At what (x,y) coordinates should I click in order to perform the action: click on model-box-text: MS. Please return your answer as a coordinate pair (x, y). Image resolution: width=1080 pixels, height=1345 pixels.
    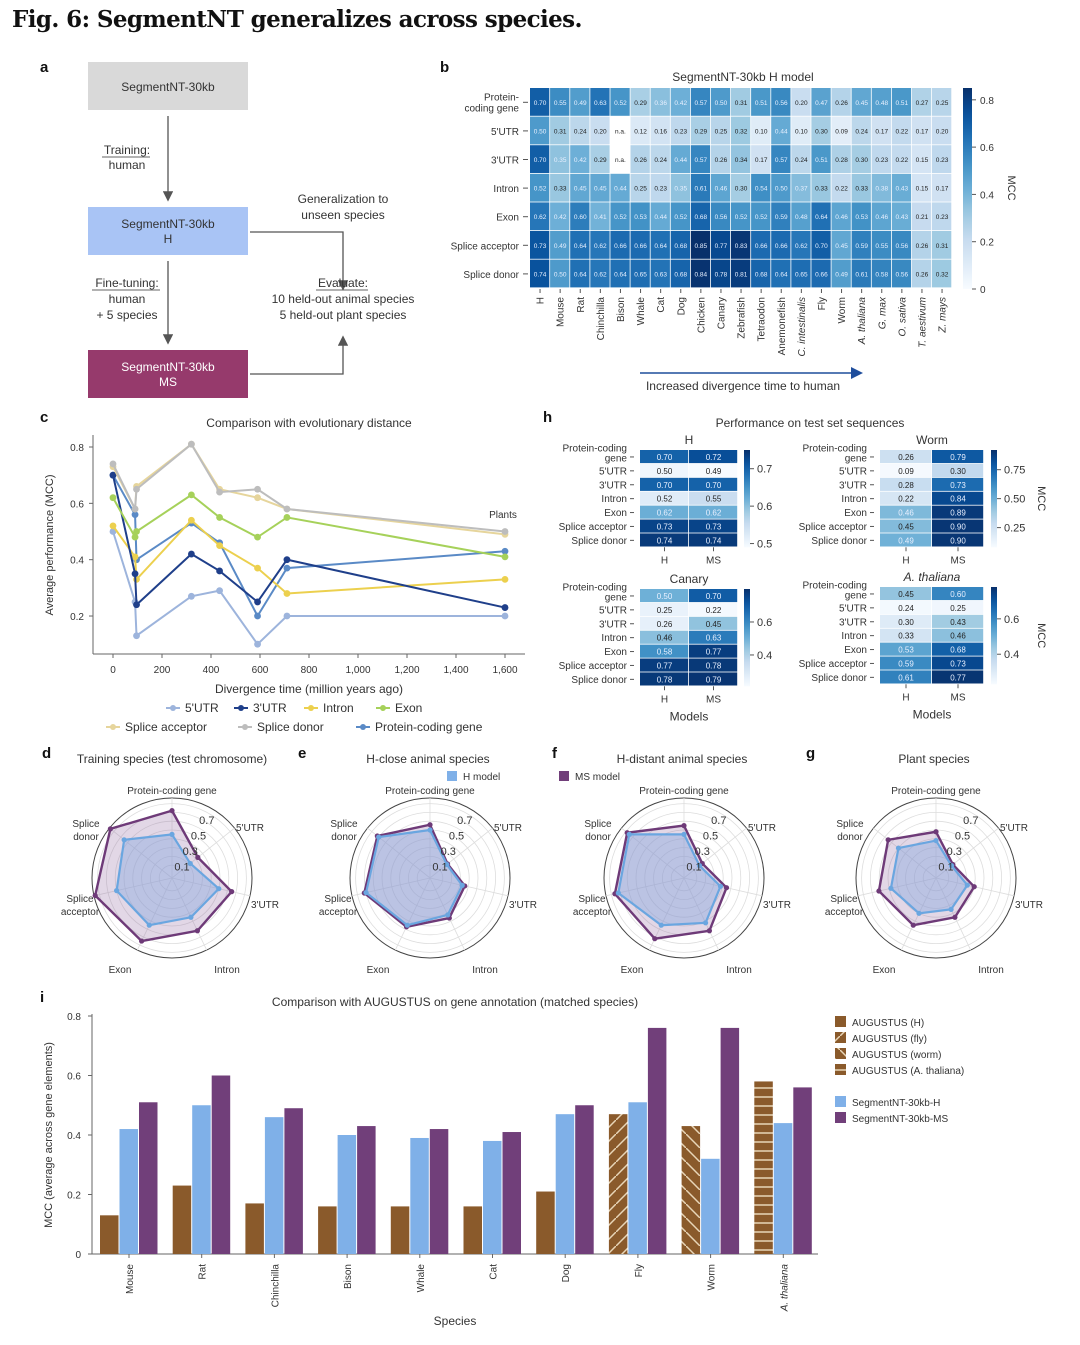
    Looking at the image, I should click on (168, 382).